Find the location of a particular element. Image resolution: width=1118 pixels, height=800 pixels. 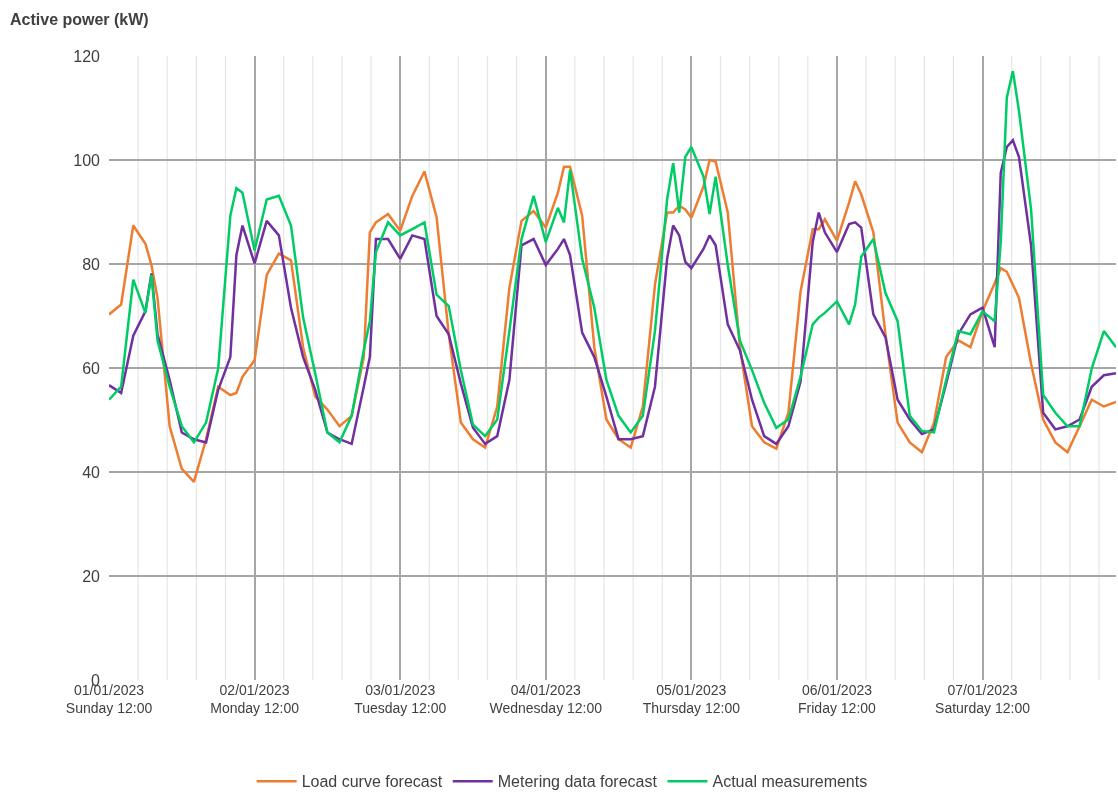

x-tick-label: 06/01/2023 Friday 12:00 is located at coordinates (837, 699).